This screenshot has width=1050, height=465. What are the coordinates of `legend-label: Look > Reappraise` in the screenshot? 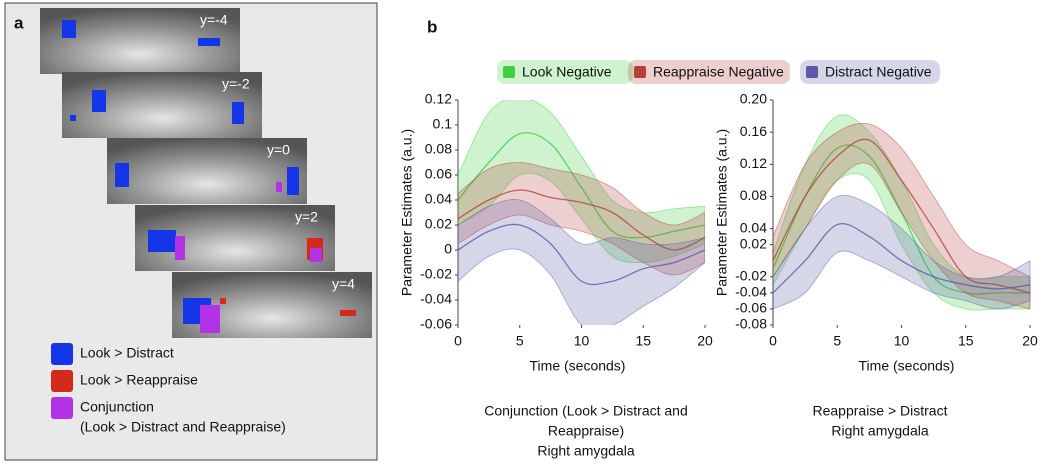 It's located at (139, 380).